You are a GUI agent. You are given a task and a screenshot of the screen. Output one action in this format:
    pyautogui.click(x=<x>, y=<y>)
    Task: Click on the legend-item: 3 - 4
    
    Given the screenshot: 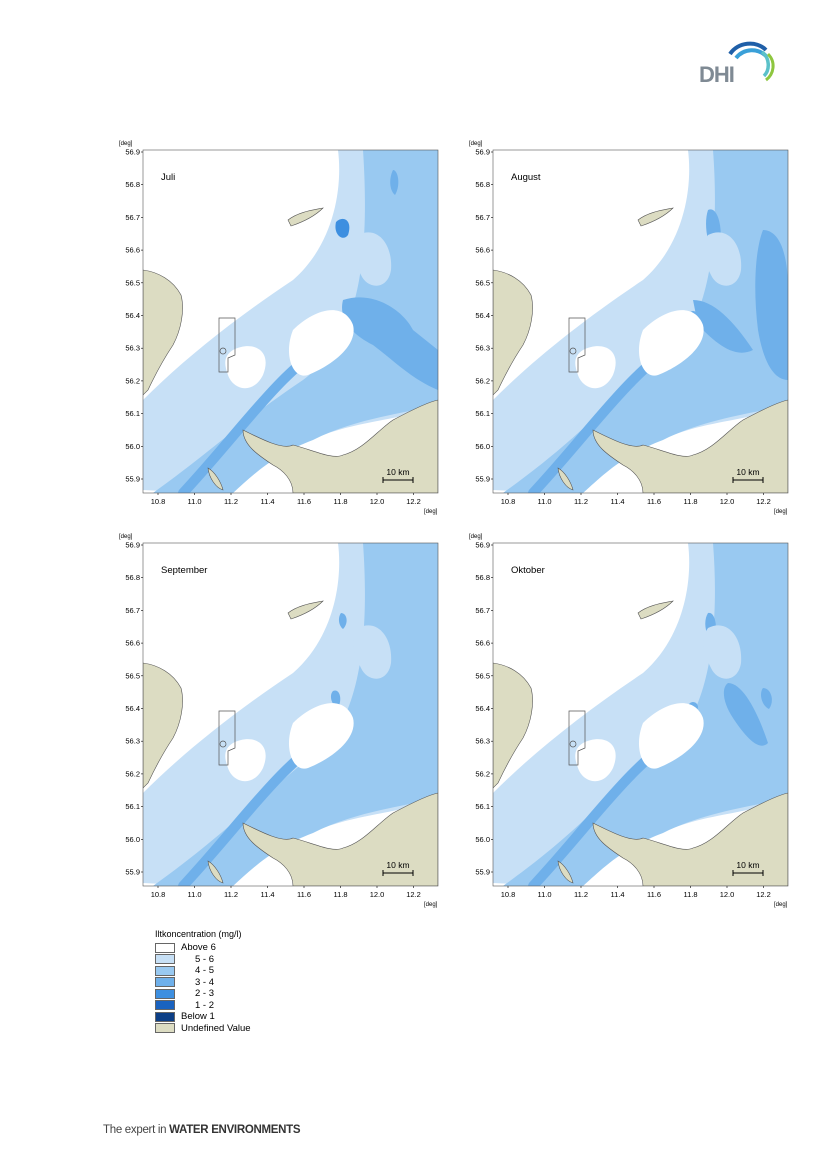 What is the action you would take?
    pyautogui.click(x=235, y=983)
    